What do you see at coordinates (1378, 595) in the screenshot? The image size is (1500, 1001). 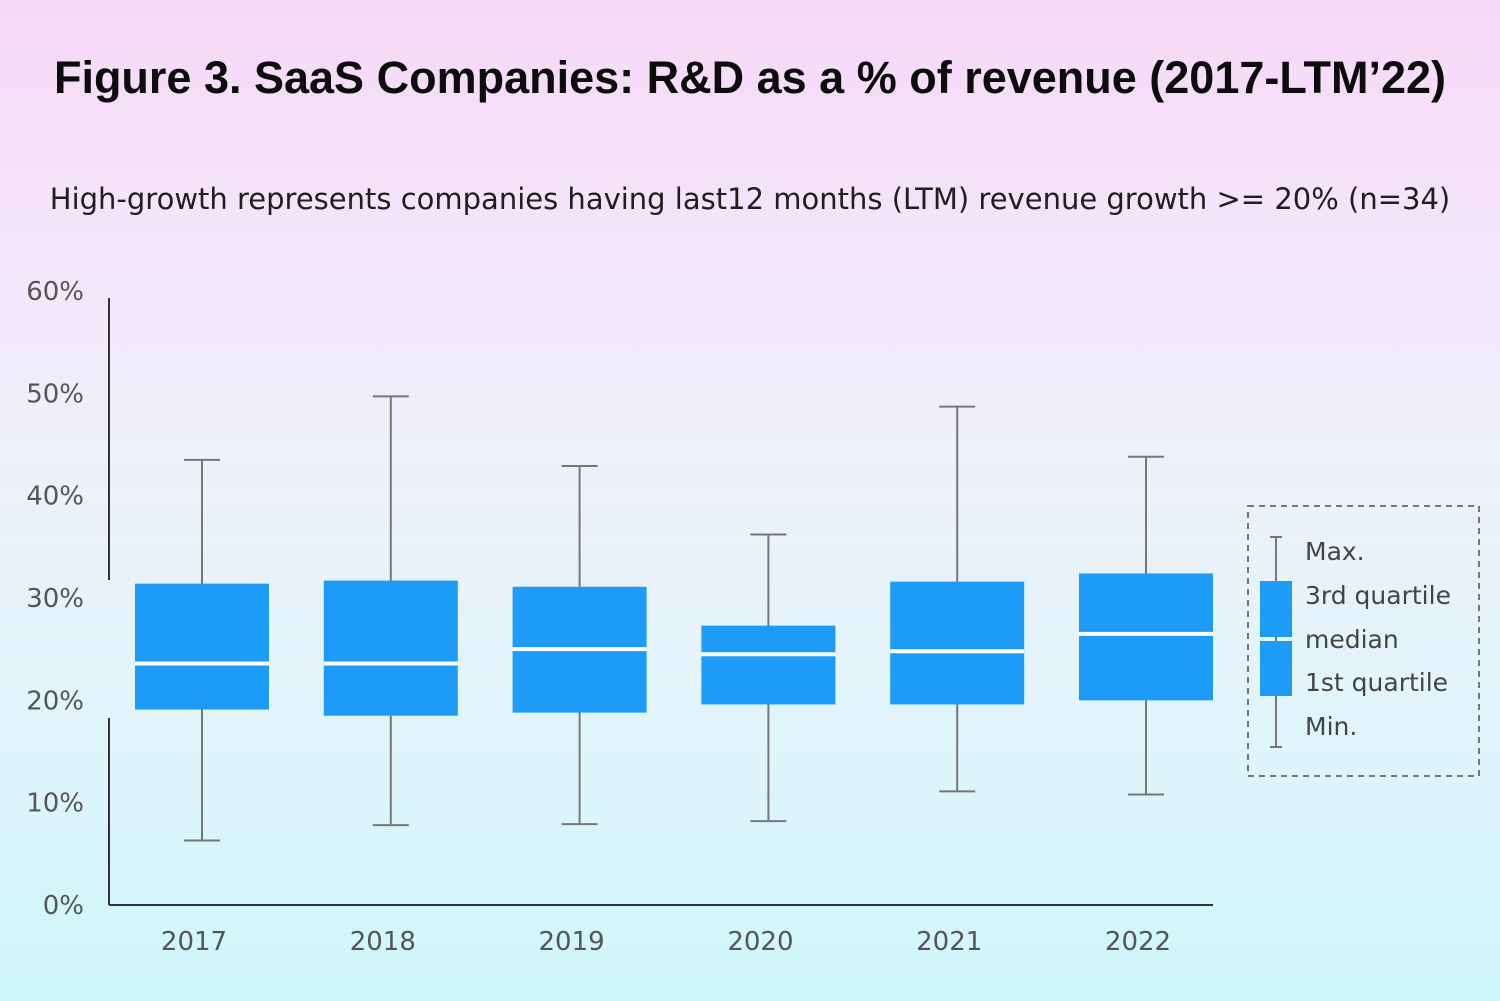 I see `legend-q3: 3rd quartile` at bounding box center [1378, 595].